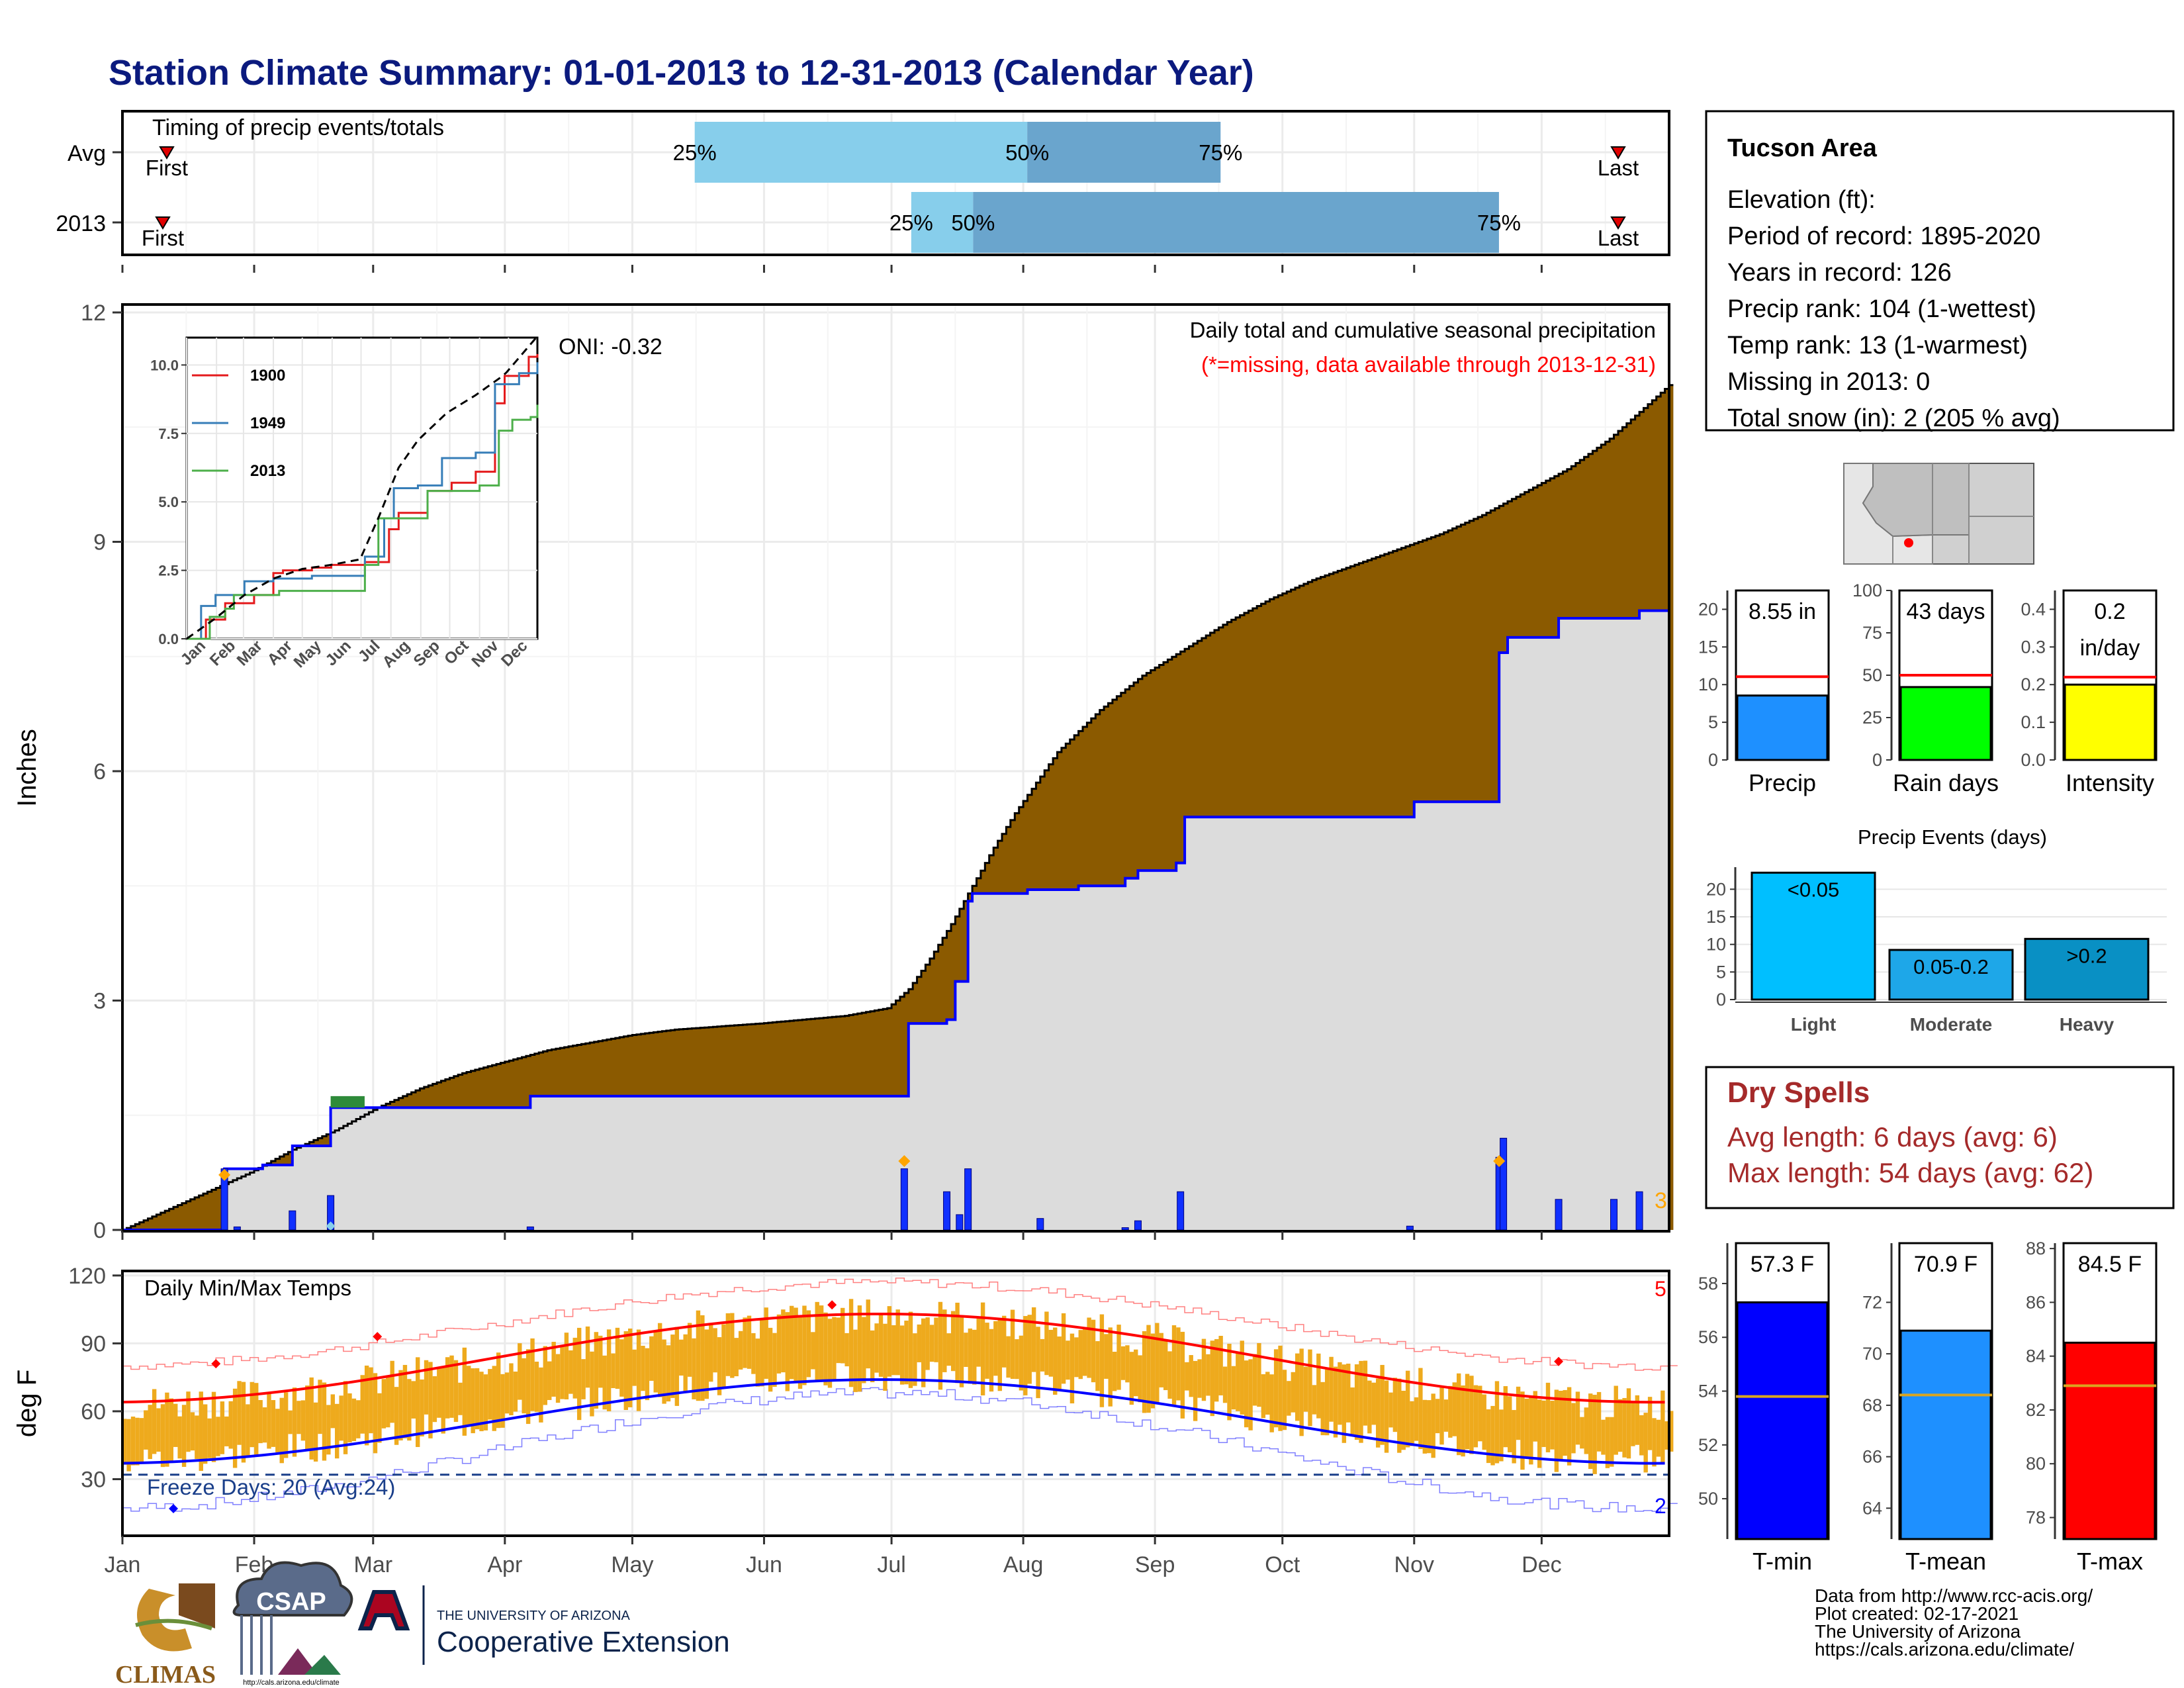 This screenshot has width=2184, height=1688. What do you see at coordinates (1814, 936) in the screenshot?
I see `events-bar-light` at bounding box center [1814, 936].